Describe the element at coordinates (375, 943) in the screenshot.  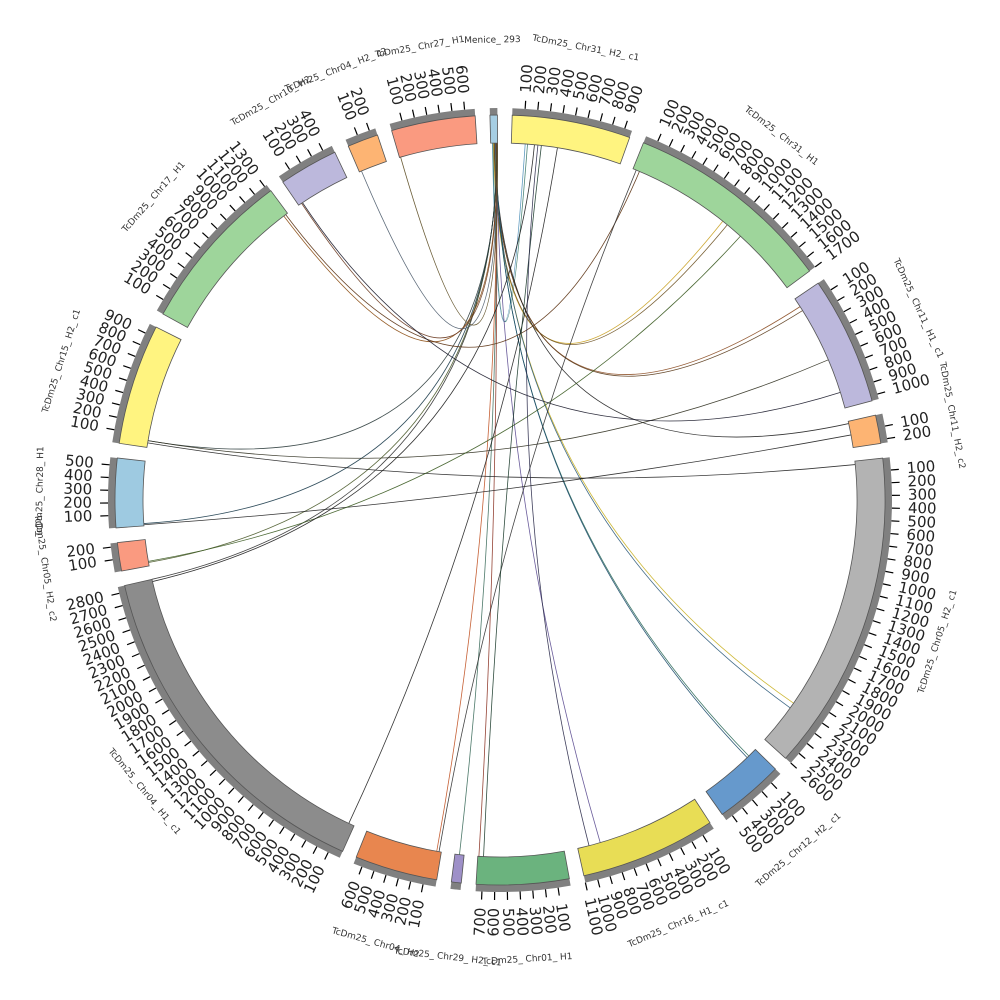
I see `segment-label-10: TcDm25_ Chr04_ H2` at that location.